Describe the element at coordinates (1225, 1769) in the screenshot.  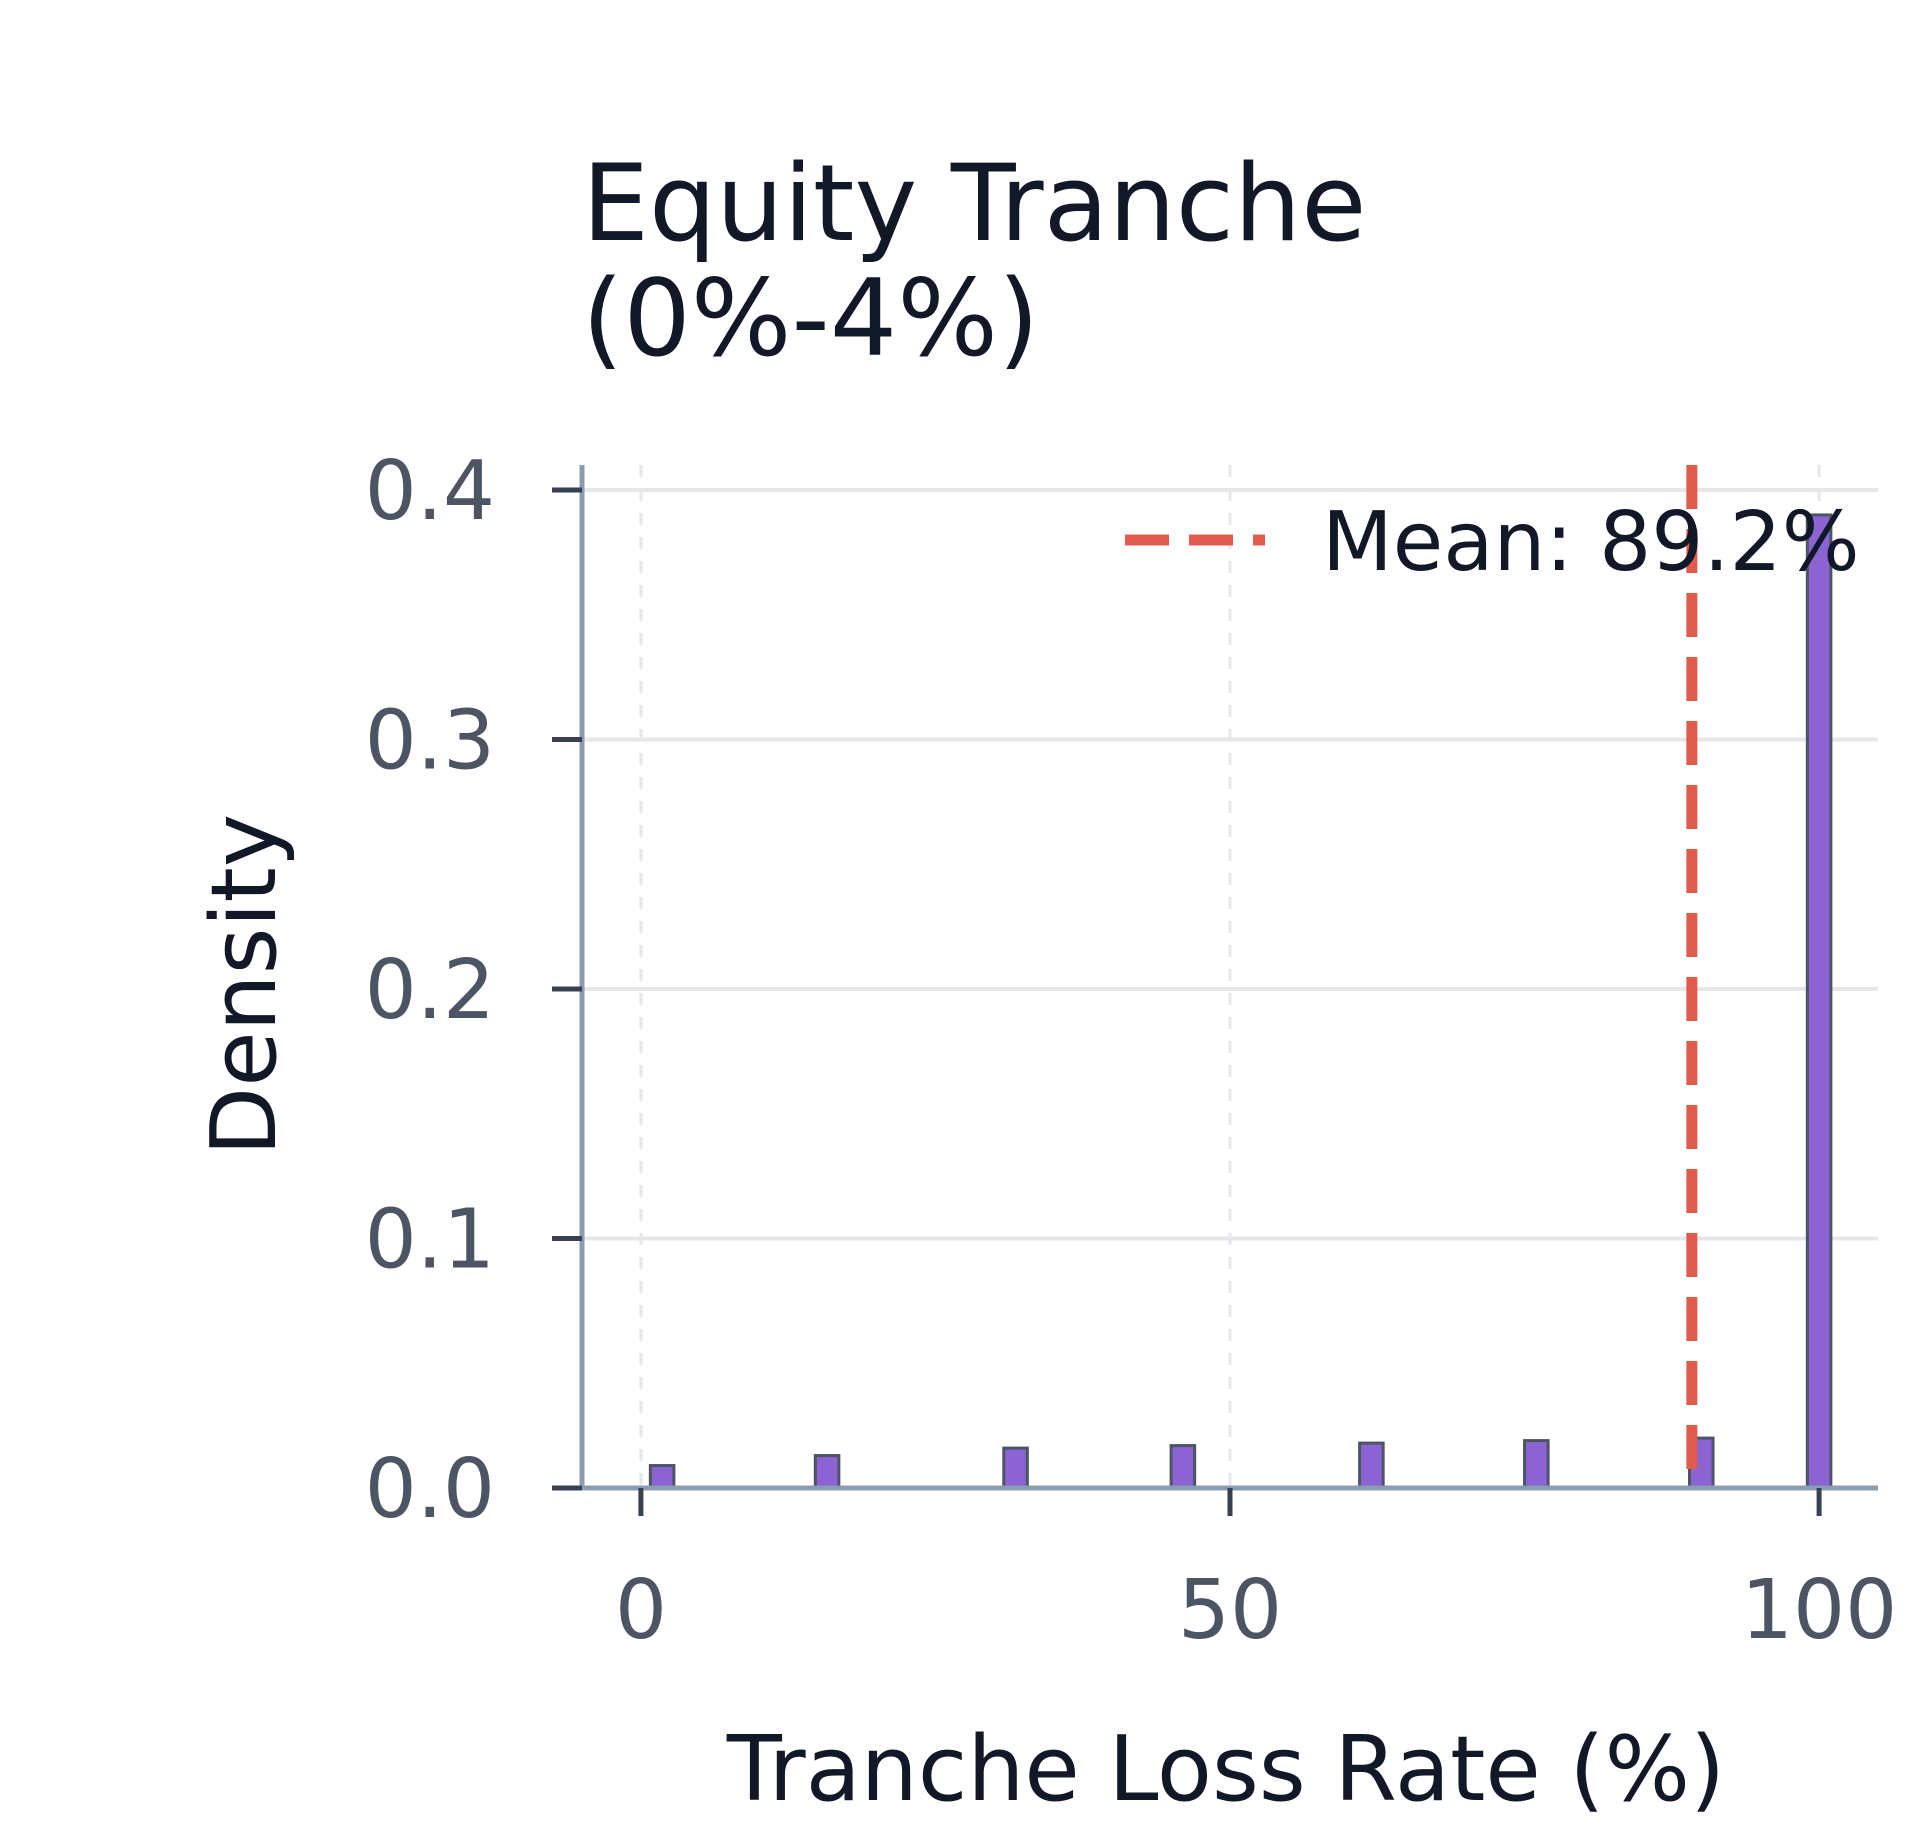
I see `x-axis-label: Tranche Loss Rate (%)` at that location.